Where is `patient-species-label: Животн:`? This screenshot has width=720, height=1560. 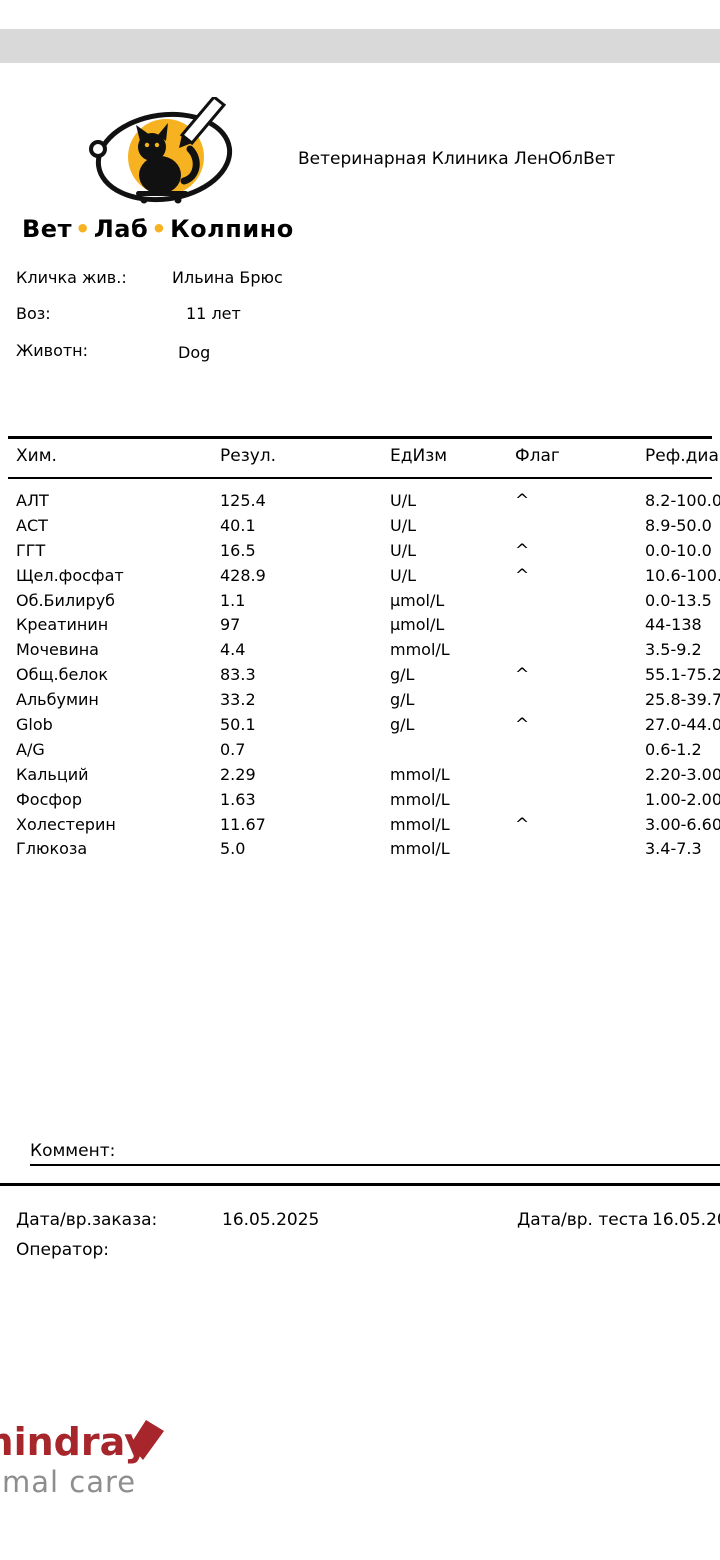 patient-species-label: Животн: is located at coordinates (52, 350).